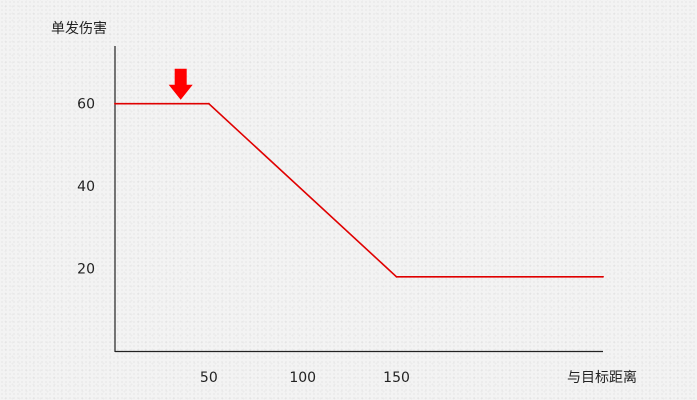 The image size is (697, 400). What do you see at coordinates (180, 84) in the screenshot?
I see `down-arrow-icon` at bounding box center [180, 84].